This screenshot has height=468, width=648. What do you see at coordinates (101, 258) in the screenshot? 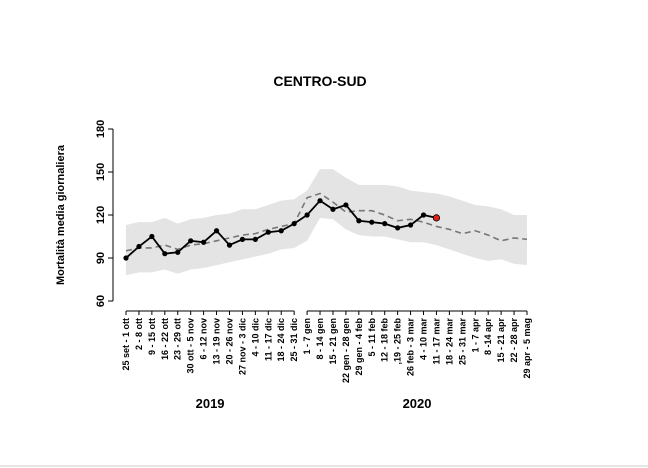
I see `y-tick-label: 90` at bounding box center [101, 258].